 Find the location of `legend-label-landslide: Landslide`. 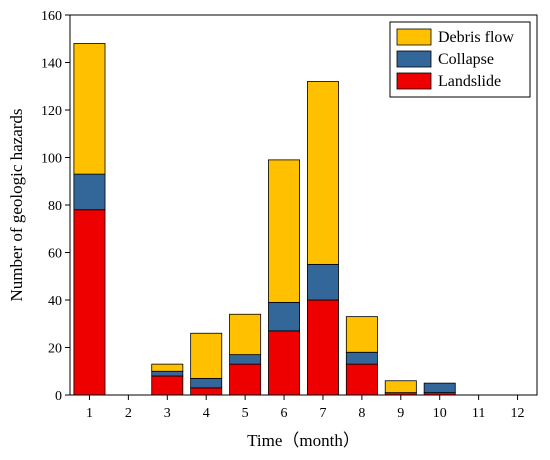

legend-label-landslide: Landslide is located at coordinates (469, 81).